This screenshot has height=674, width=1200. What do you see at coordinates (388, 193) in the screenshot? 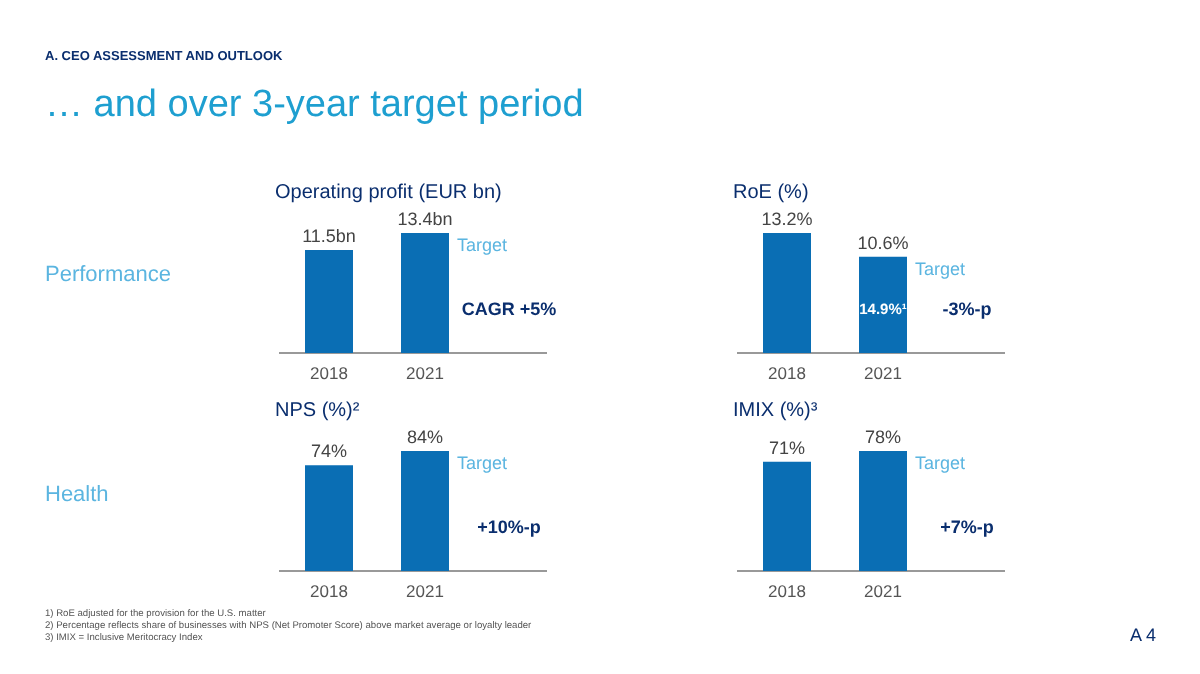
I see `chart-title: Operating profit (EUR bn)` at bounding box center [388, 193].